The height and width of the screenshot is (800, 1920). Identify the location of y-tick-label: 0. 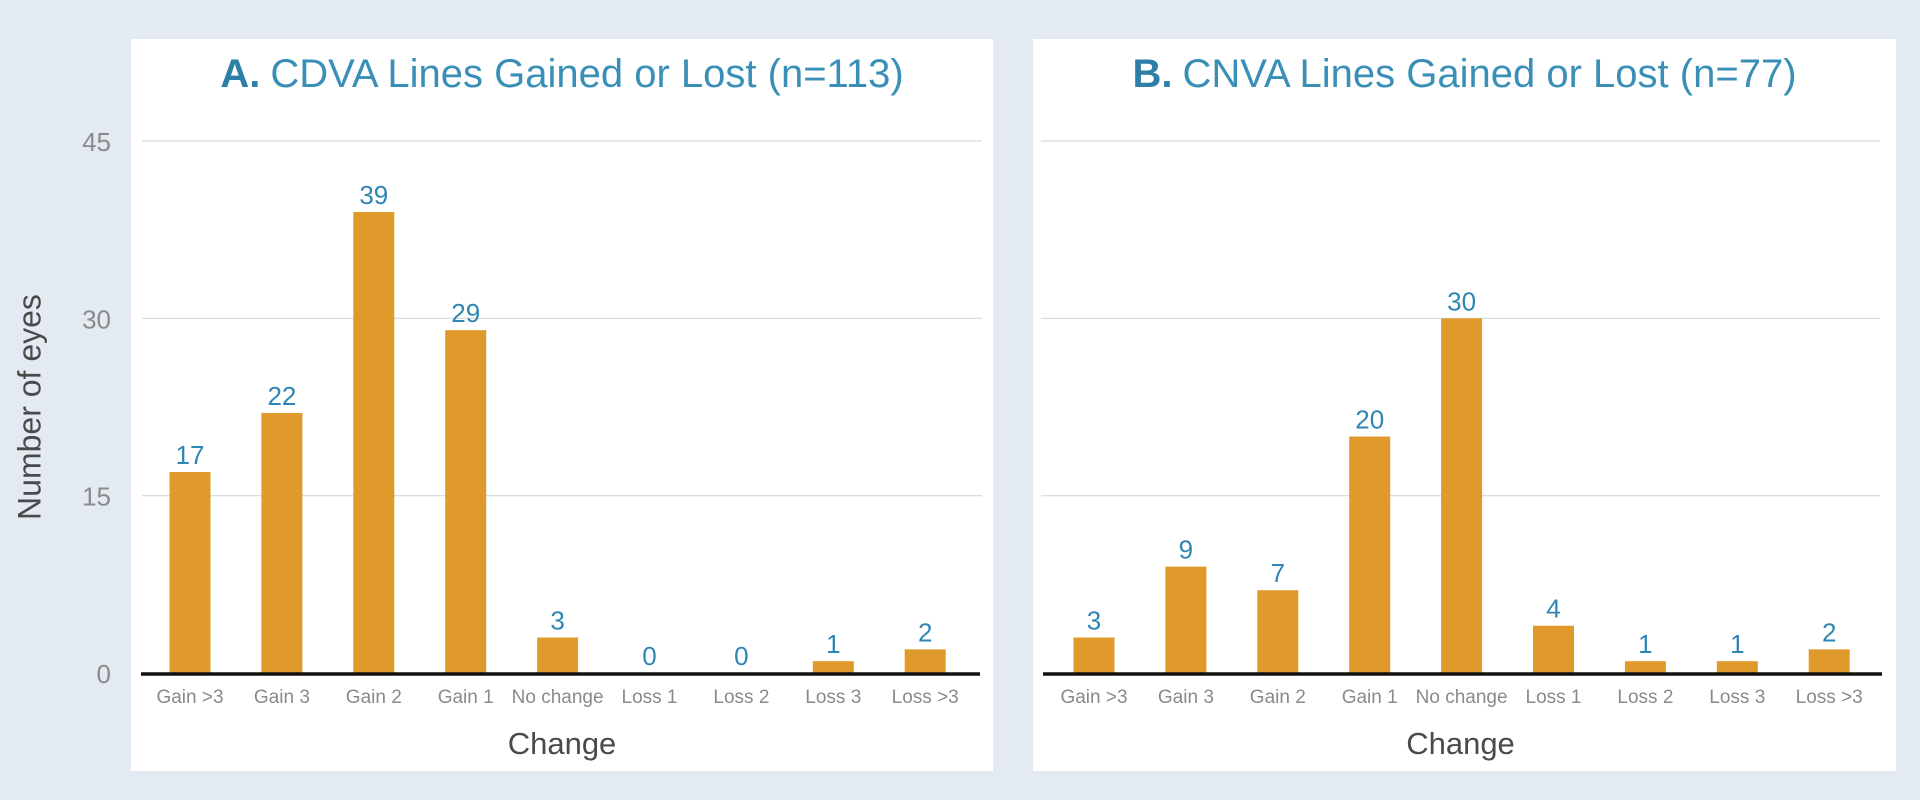
(104, 674).